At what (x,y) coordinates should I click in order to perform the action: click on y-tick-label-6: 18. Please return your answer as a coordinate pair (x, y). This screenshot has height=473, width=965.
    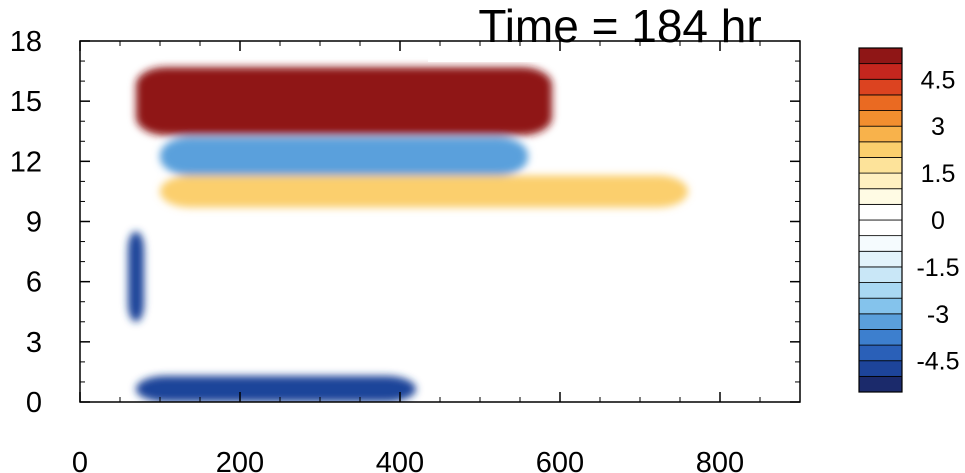
    Looking at the image, I should click on (26, 42).